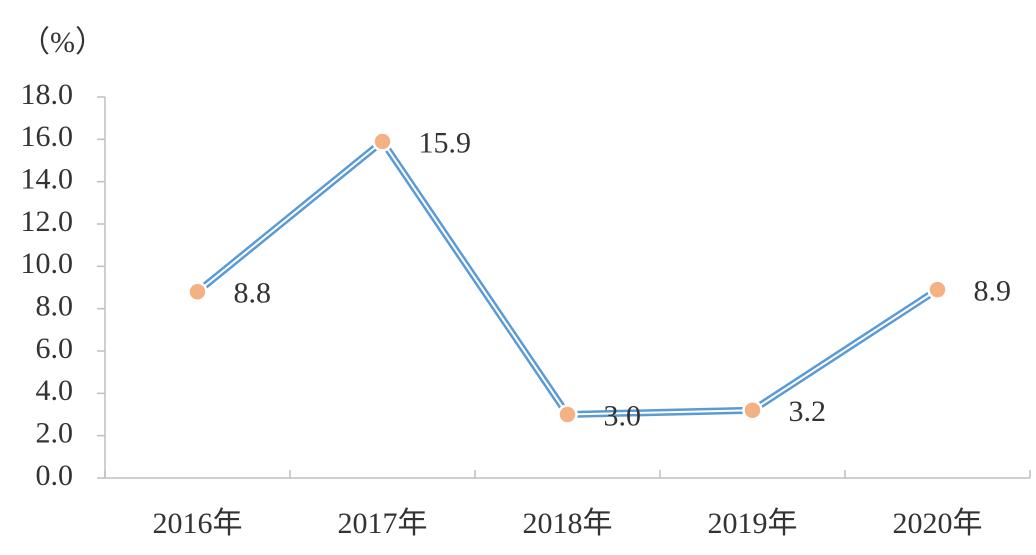 This screenshot has height=555, width=1036. I want to click on y-tick-label: 14.0, so click(47, 179).